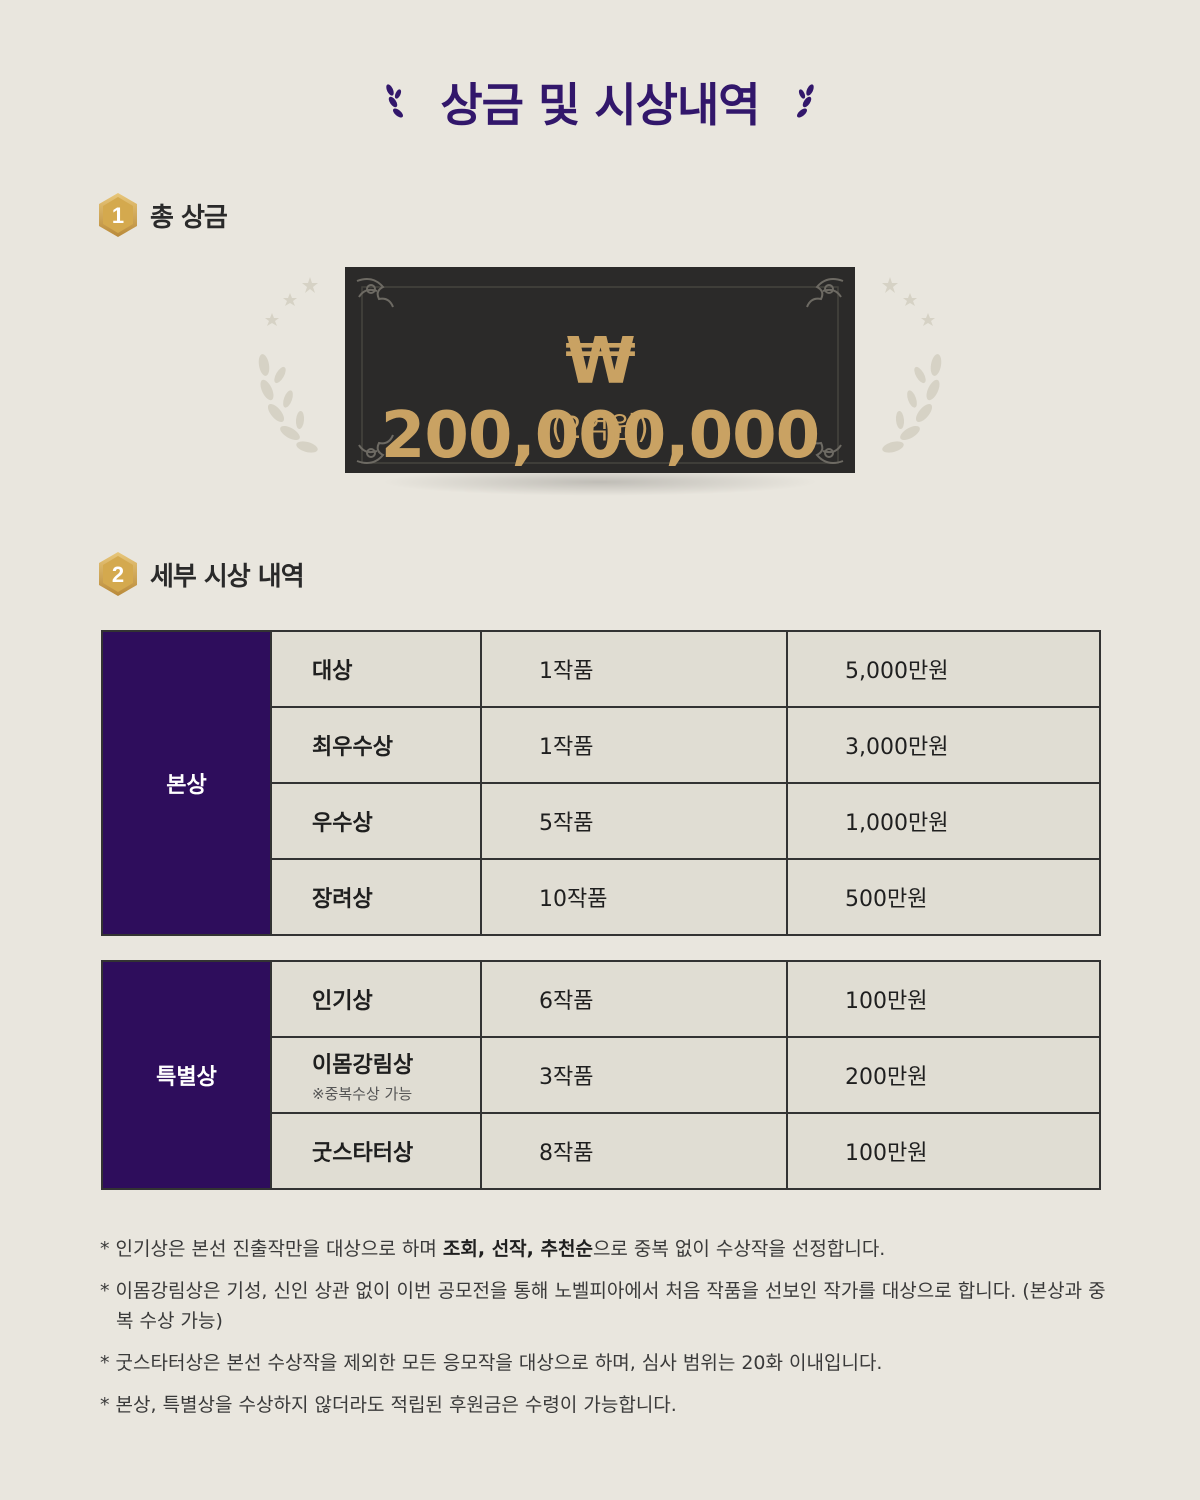 The height and width of the screenshot is (1500, 1200). Describe the element at coordinates (376, 669) in the screenshot. I see `award-name: 대상` at that location.